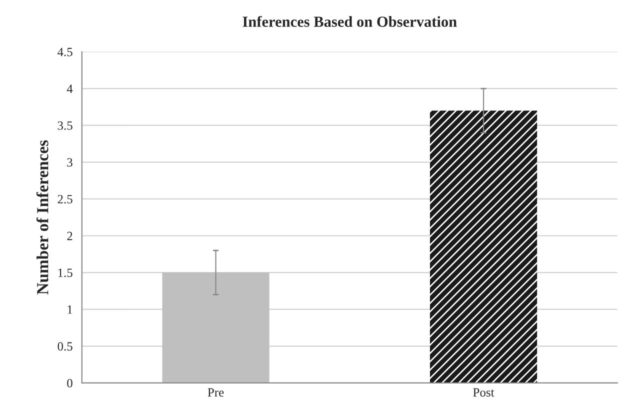 The image size is (630, 414). I want to click on y-tick-label: 0.5, so click(65, 346).